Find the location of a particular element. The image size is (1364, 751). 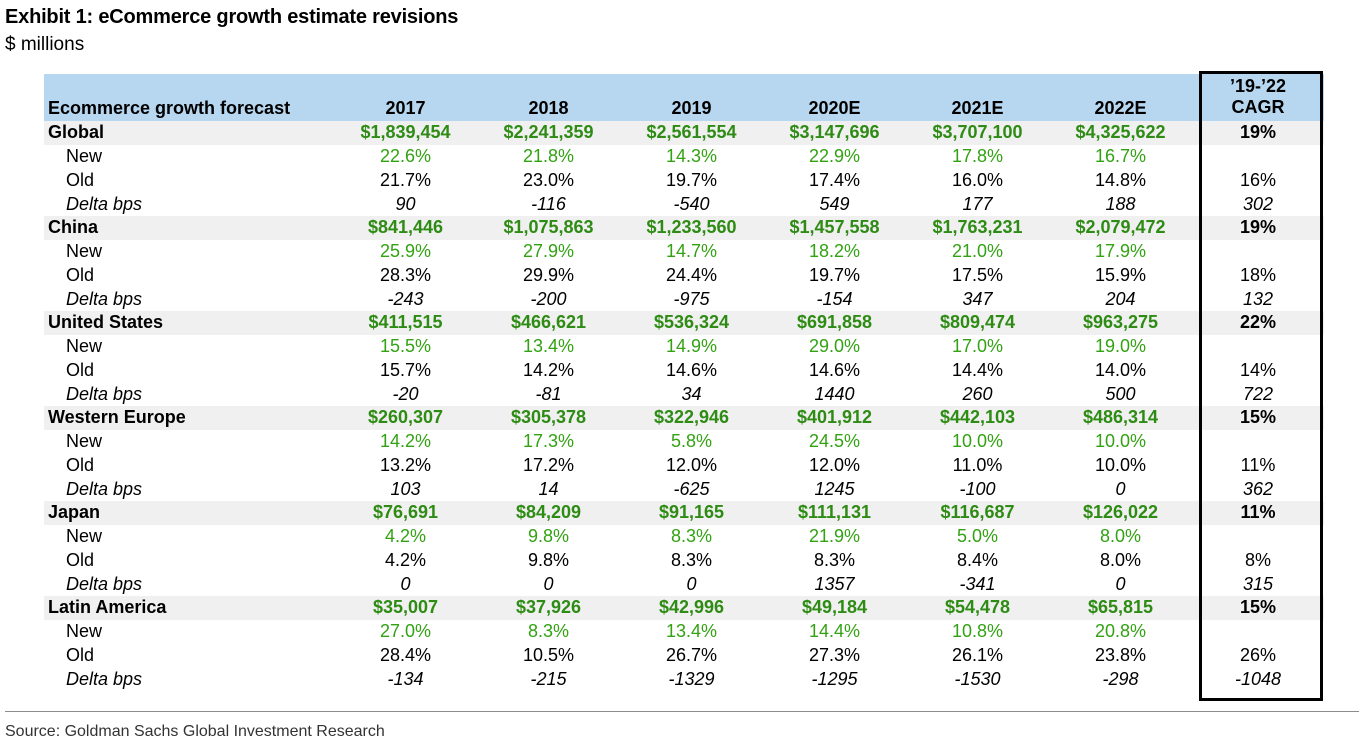

old-value-cell: 28.4% is located at coordinates (405, 654).